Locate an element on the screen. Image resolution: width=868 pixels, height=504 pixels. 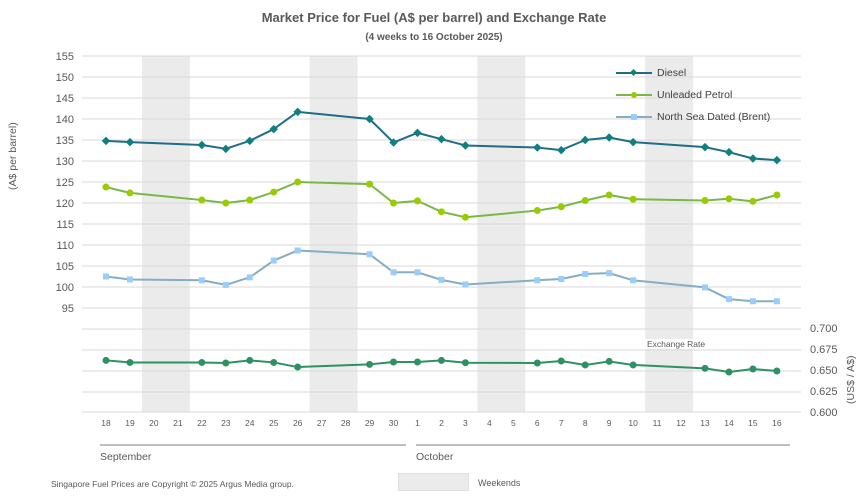
x-tick-label: 28 is located at coordinates (346, 423).